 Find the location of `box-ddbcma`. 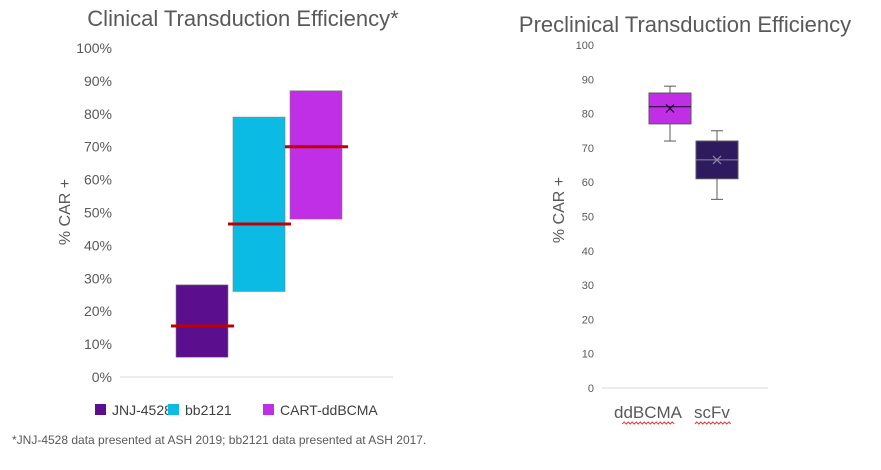

box-ddbcma is located at coordinates (670, 108).